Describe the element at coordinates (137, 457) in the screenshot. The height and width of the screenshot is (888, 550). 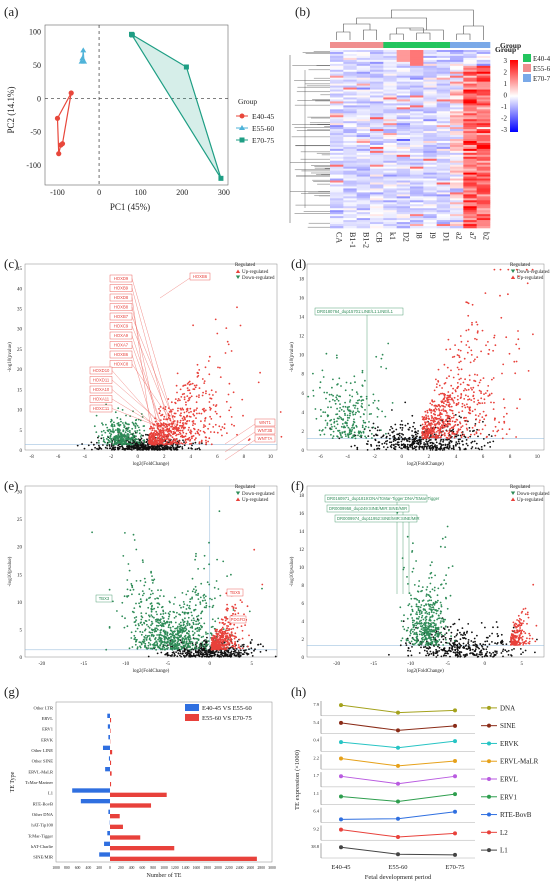
I see `x-tick-label: 0` at that location.